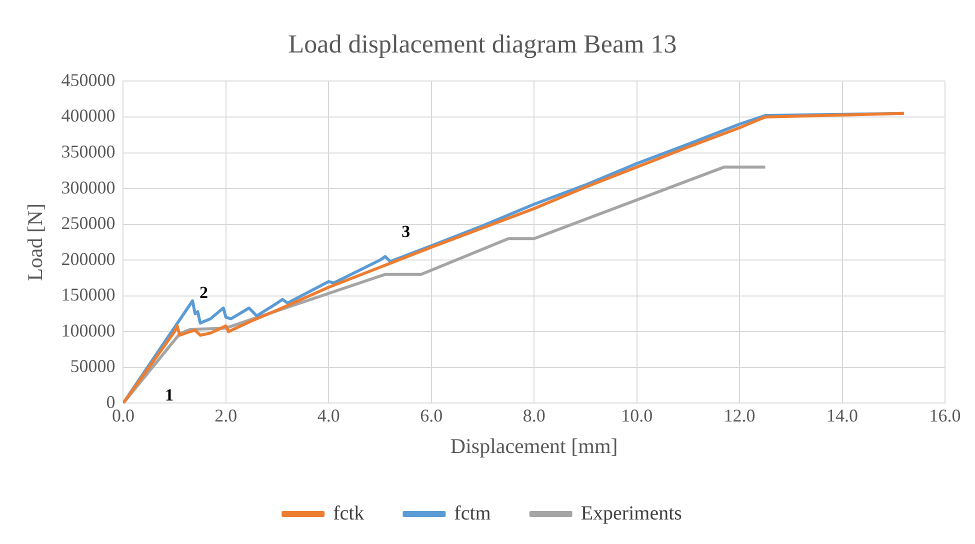  I want to click on chart-title: Load displacement diagram Beam 13, so click(482, 43).